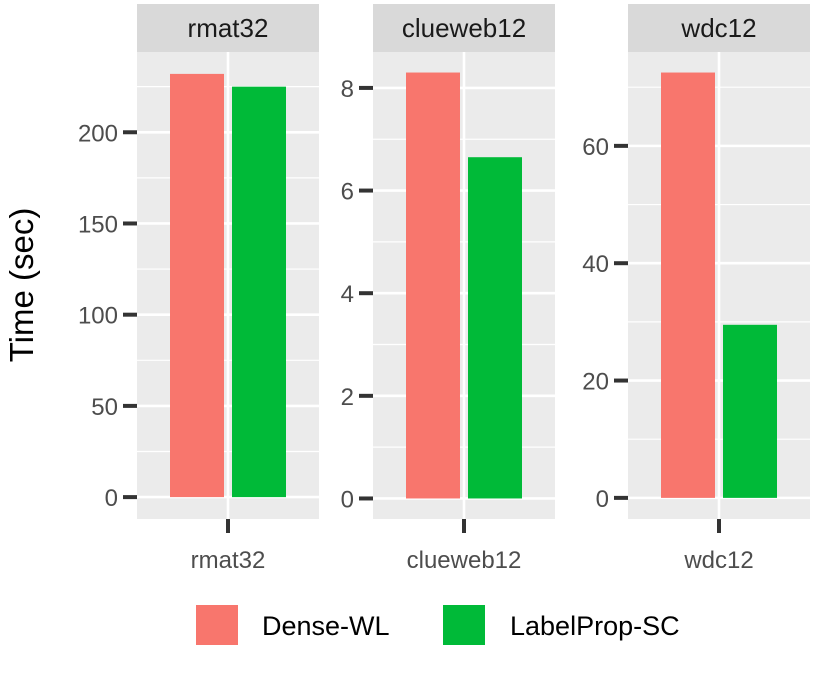  I want to click on legend-key-labelprop-sc, so click(464, 625).